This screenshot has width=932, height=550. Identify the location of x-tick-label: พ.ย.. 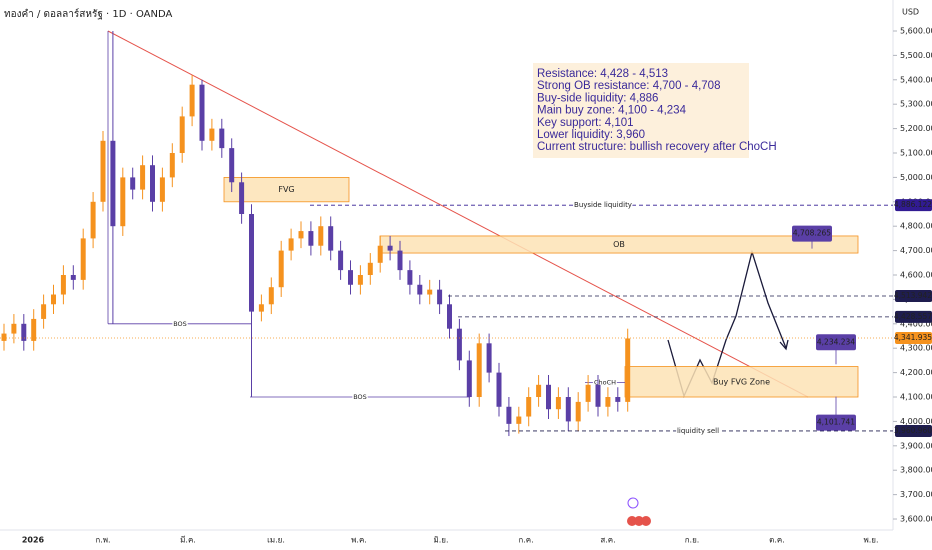
(870, 540).